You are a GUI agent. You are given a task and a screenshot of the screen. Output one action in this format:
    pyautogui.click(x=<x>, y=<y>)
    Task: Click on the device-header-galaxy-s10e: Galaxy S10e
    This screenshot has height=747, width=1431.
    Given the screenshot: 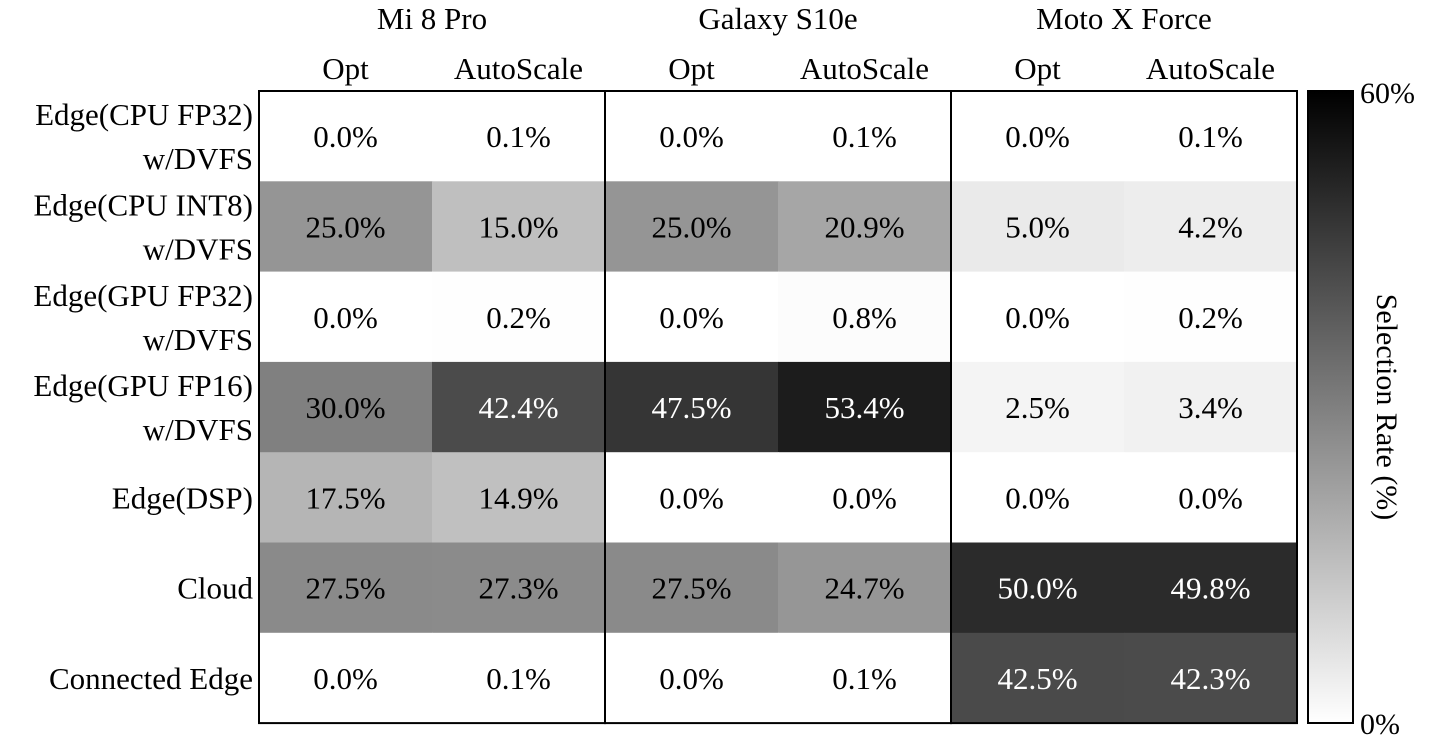 What is the action you would take?
    pyautogui.click(x=777, y=18)
    